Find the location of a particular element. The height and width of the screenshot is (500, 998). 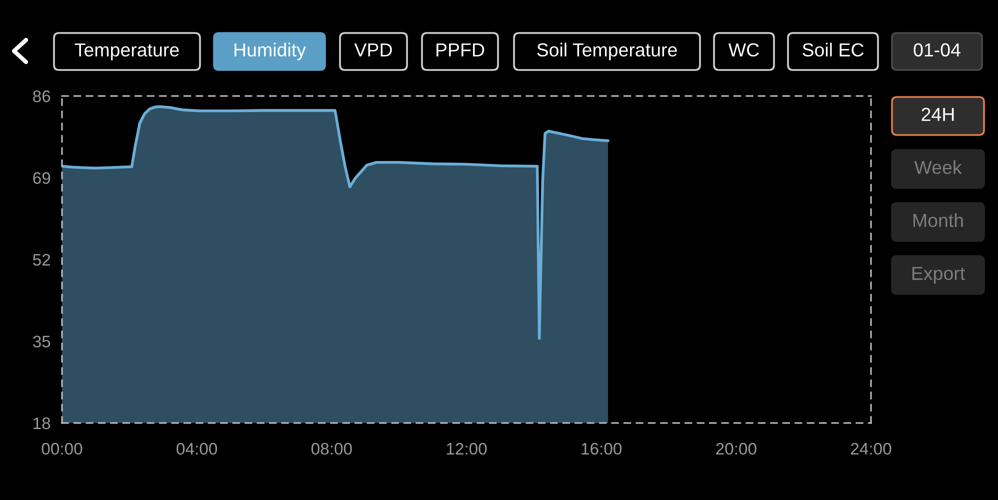

y-tick-label: 86 is located at coordinates (41, 96).